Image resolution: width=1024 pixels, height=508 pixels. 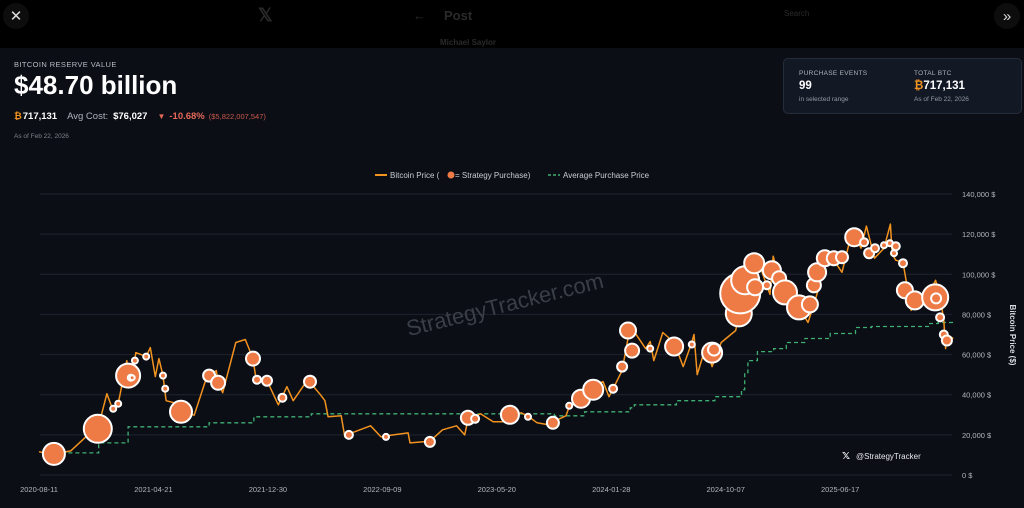 What do you see at coordinates (977, 314) in the screenshot?
I see `y-tick-label: 80,000 $` at bounding box center [977, 314].